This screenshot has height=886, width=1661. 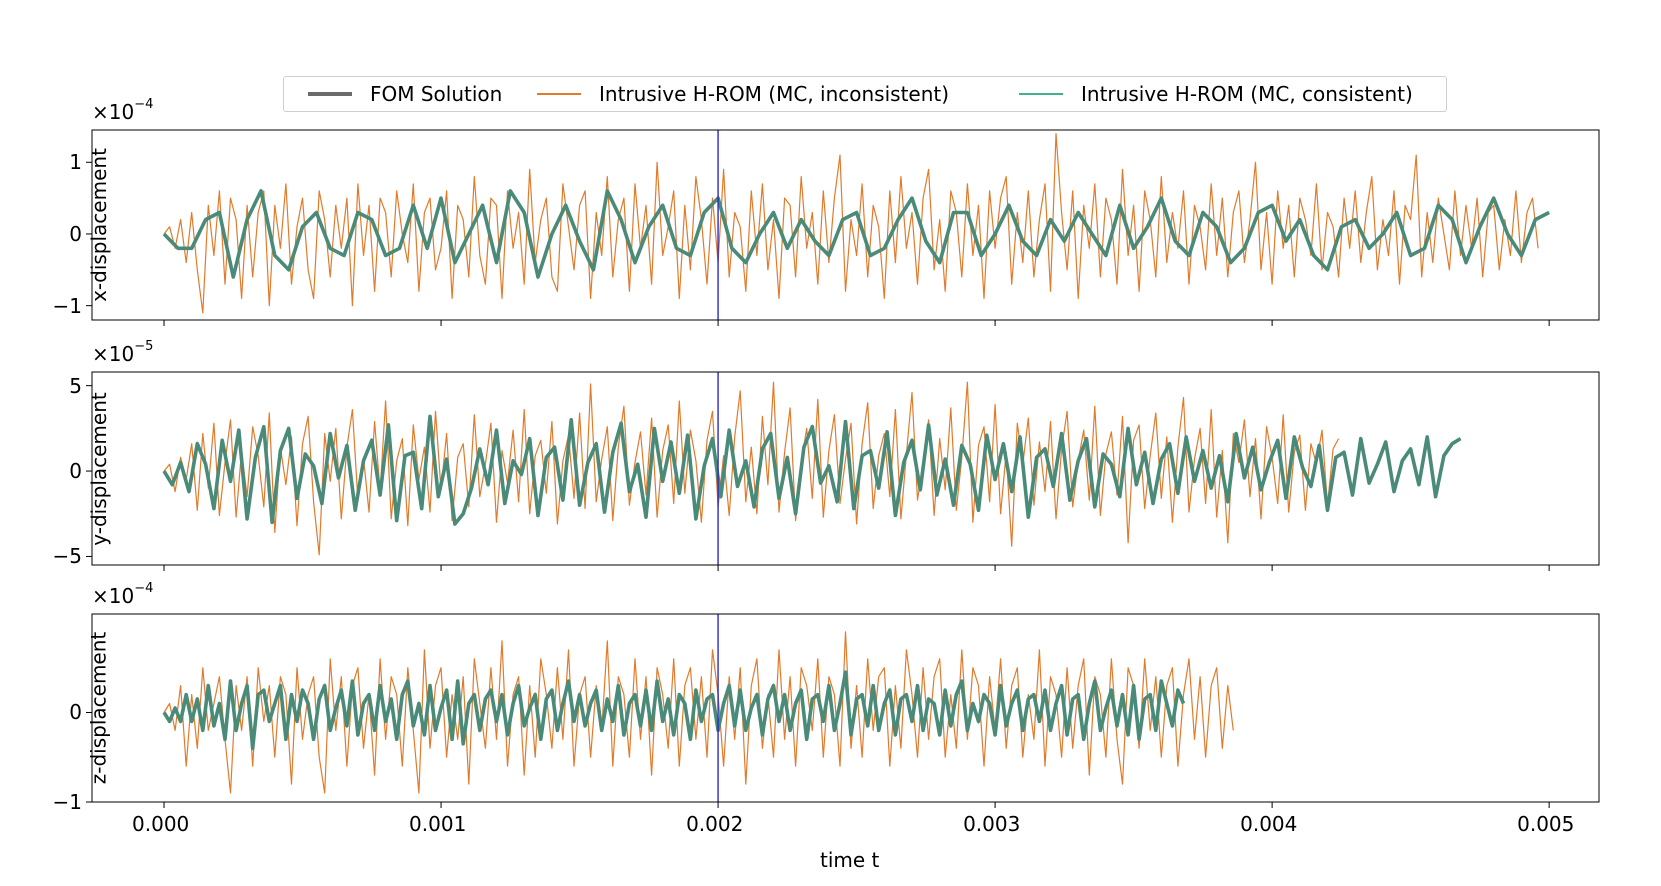 What do you see at coordinates (161, 824) in the screenshot?
I see `x-tick-label: 0.000` at bounding box center [161, 824].